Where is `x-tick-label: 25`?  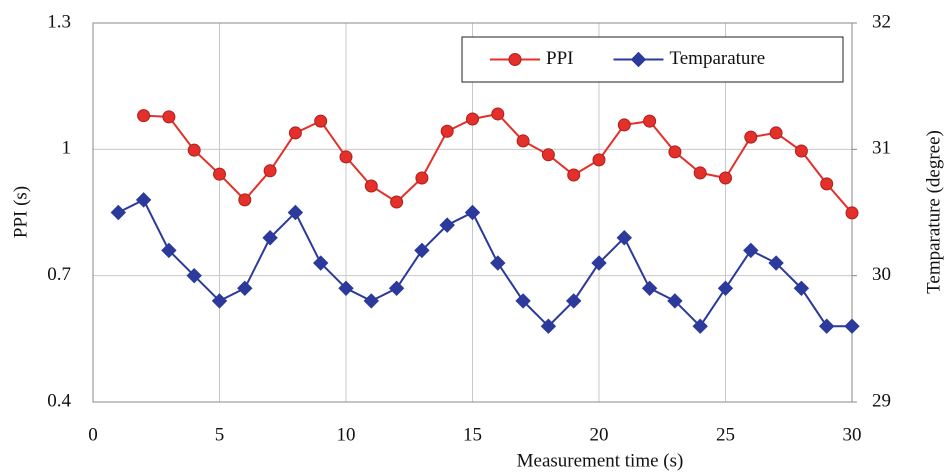 x-tick-label: 25 is located at coordinates (725, 434).